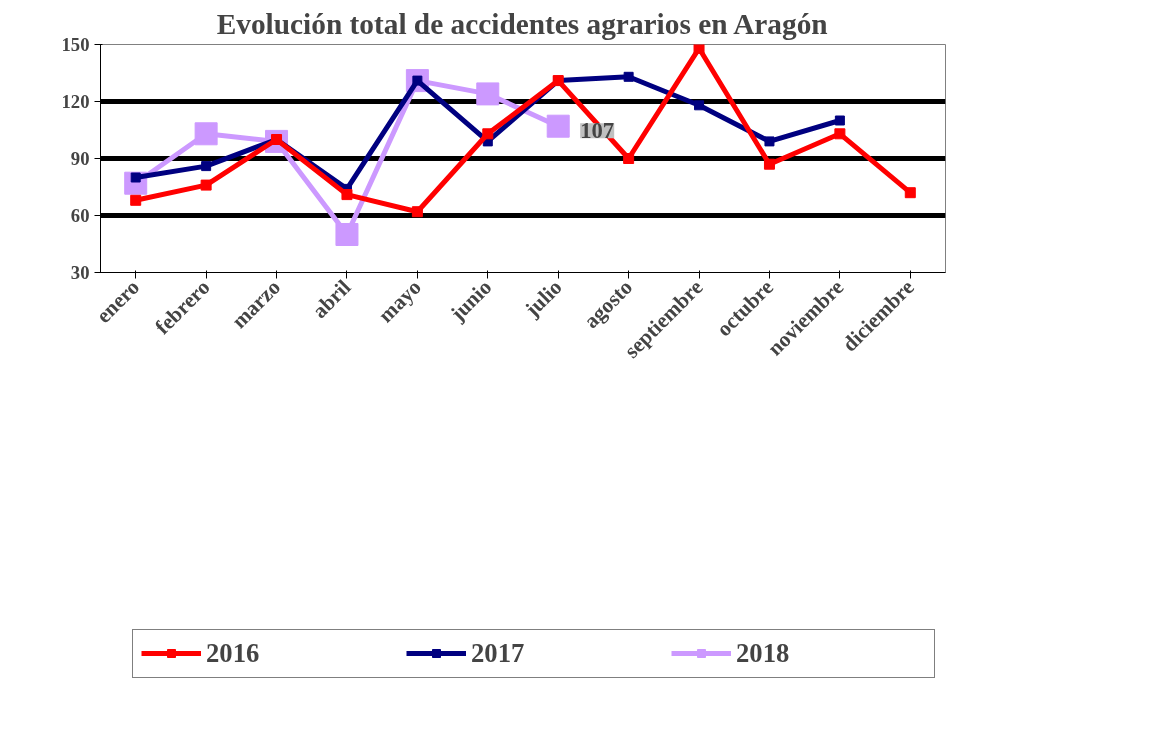 This screenshot has width=1176, height=744. I want to click on chart-title: Evolución total de accidentes agrarios en Aragón, so click(522, 23).